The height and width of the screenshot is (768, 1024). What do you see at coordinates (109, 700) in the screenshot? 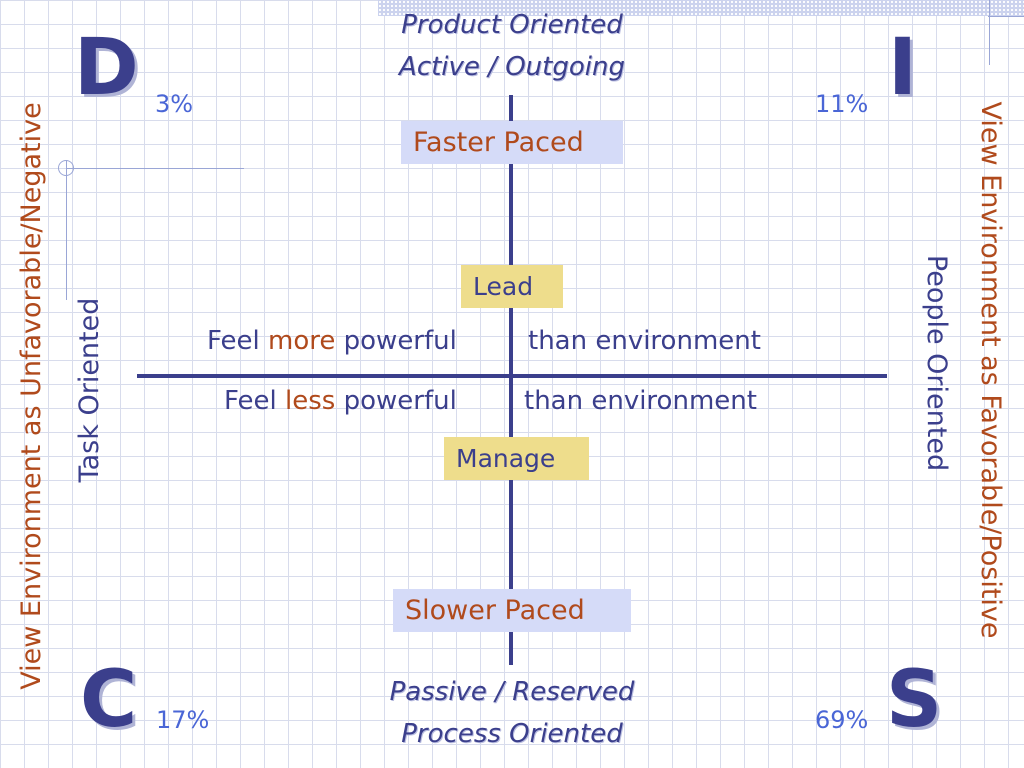
I see `quadrant-letter-c: C` at bounding box center [109, 700].